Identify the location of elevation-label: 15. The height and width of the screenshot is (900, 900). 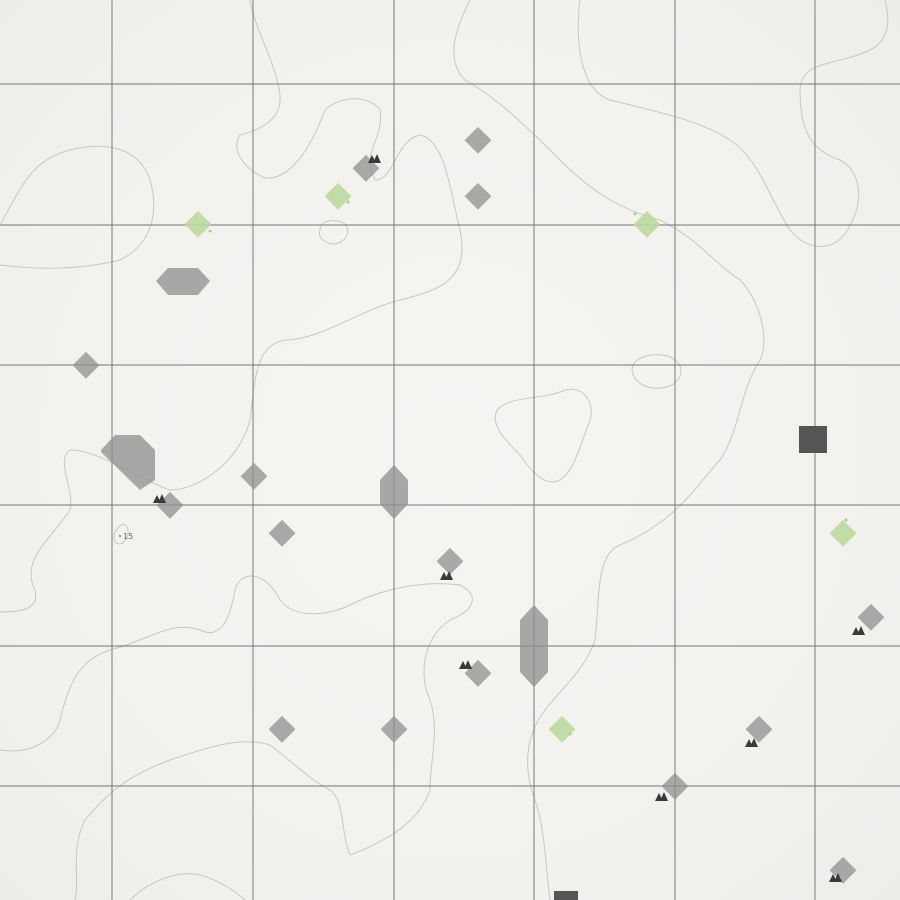
(128, 536).